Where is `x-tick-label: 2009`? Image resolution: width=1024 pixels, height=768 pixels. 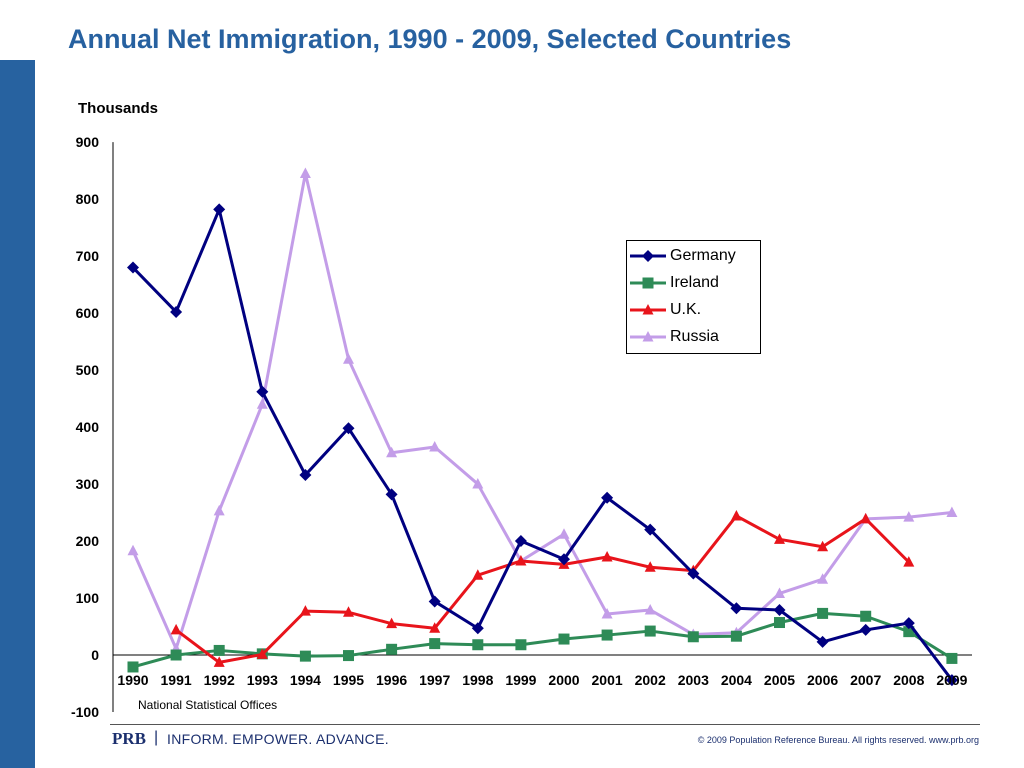
x-tick-label: 2009 is located at coordinates (951, 680).